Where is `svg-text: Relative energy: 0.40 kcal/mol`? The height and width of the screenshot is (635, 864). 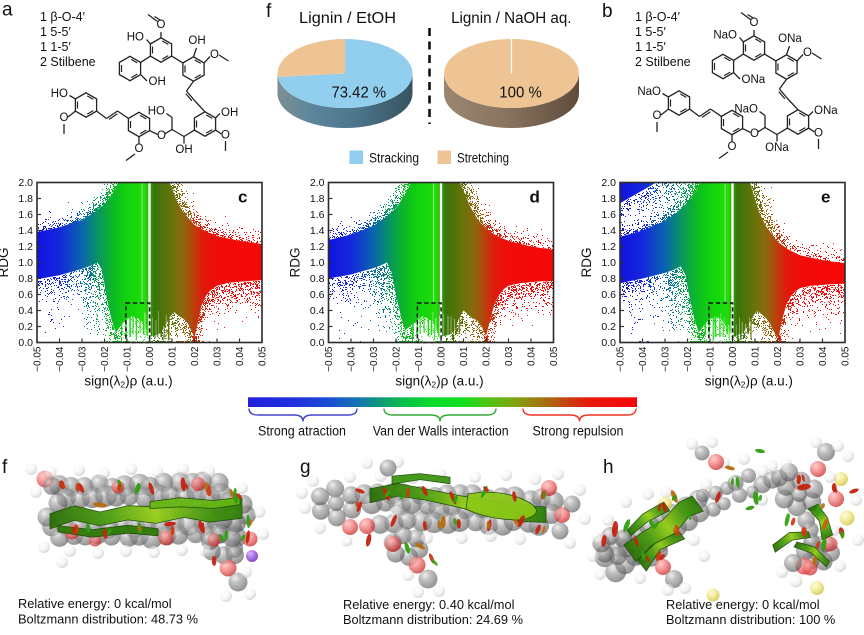 svg-text: Relative energy: 0.40 kcal/mol is located at coordinates (428, 604).